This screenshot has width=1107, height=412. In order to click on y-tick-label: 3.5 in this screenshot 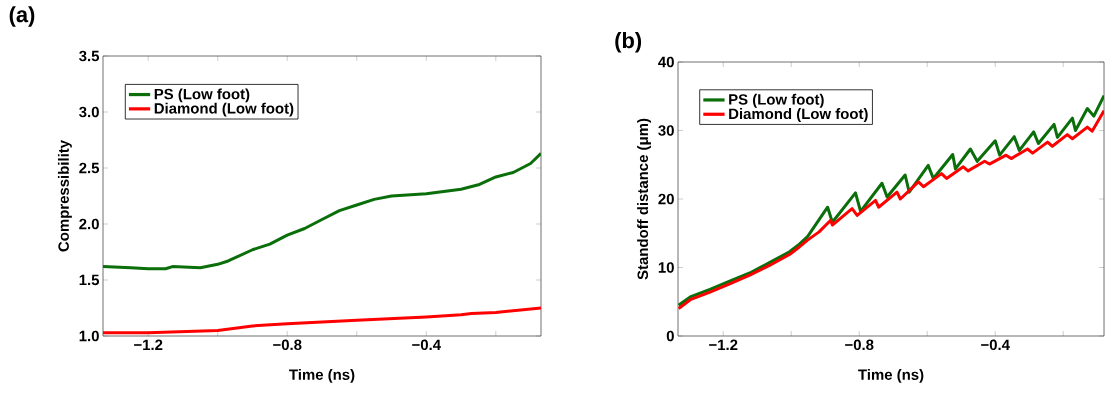, I will do `click(89, 56)`.